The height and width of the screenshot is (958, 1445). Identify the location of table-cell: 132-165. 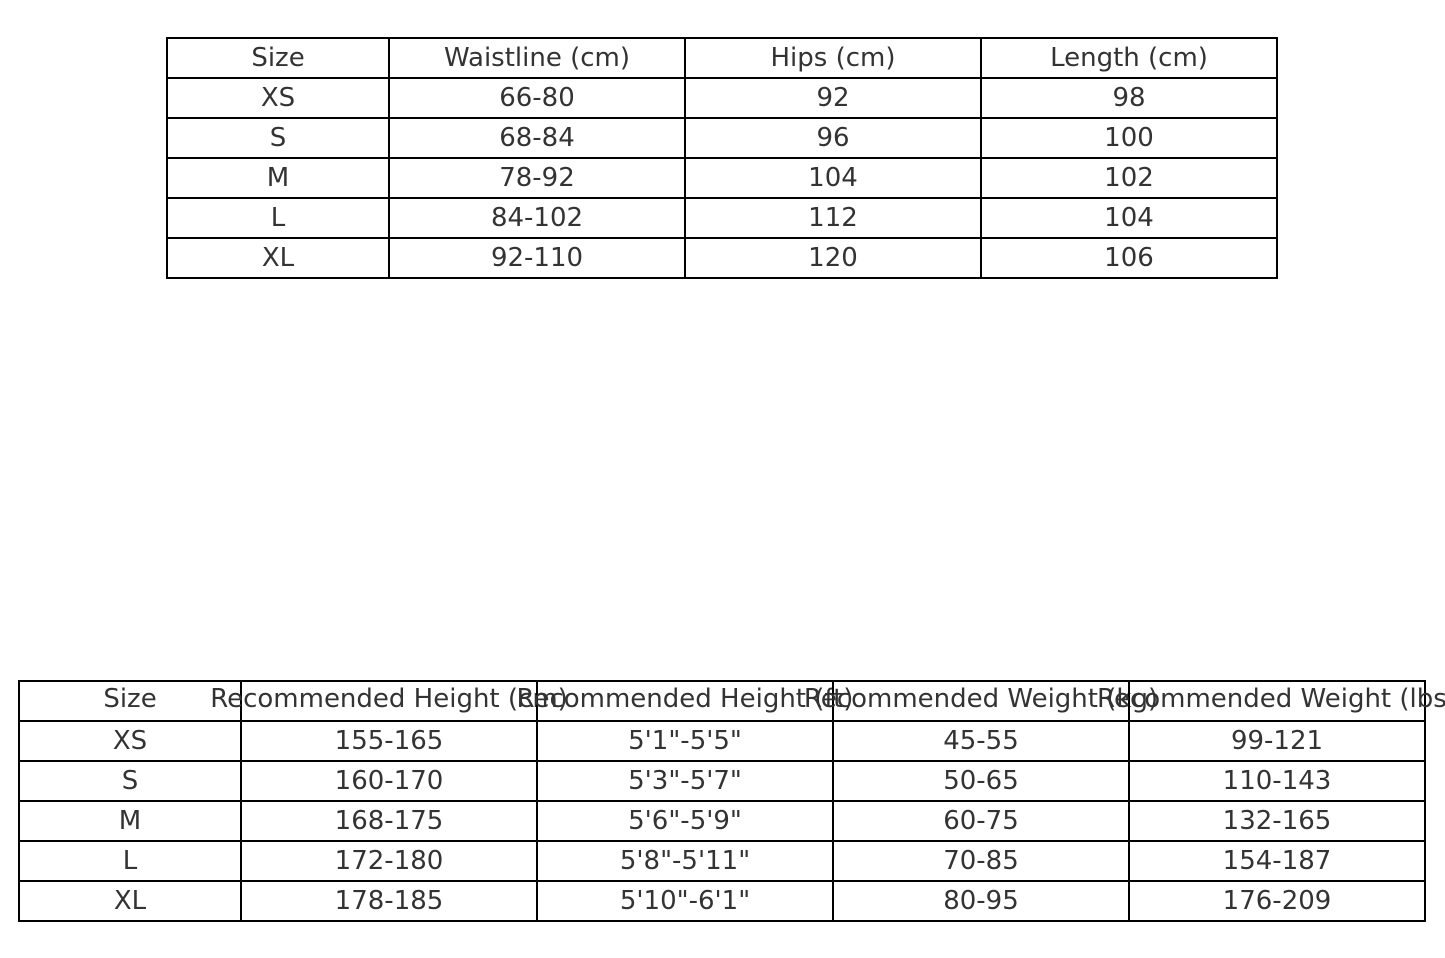
(1277, 821).